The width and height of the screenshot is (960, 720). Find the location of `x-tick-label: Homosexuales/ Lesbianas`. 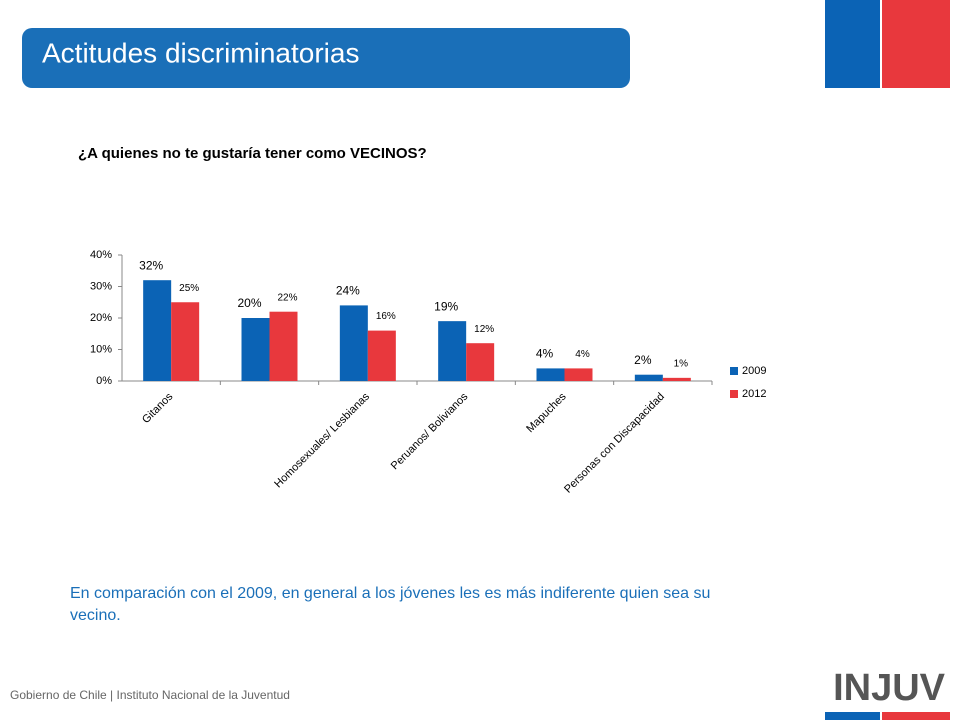

x-tick-label: Homosexuales/ Lesbianas is located at coordinates (322, 440).